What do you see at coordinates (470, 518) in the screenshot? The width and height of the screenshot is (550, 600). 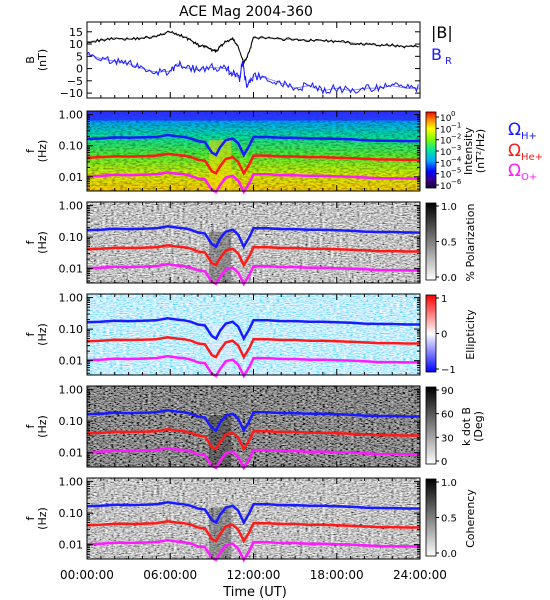 I see `colorbar-label: Coherency` at bounding box center [470, 518].